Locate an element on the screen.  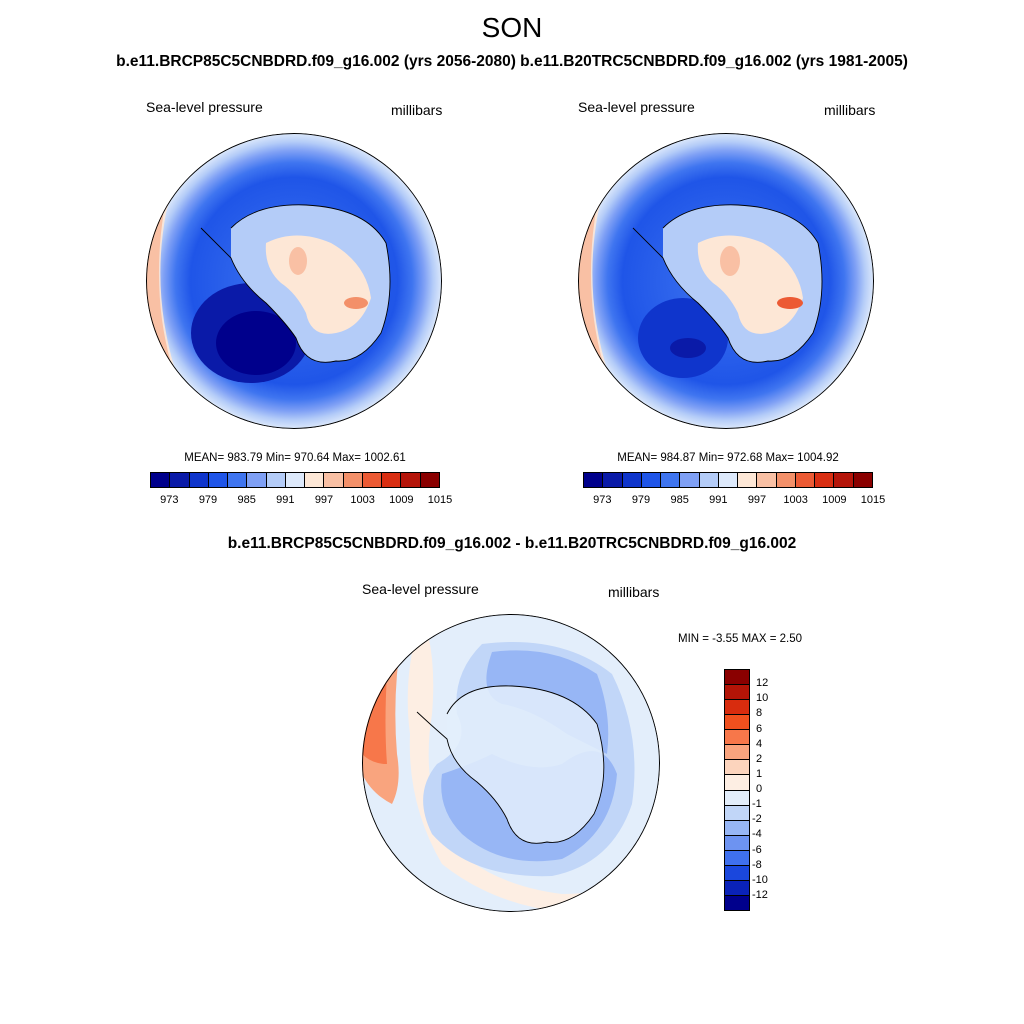
colorbar-tick-label: 2 is located at coordinates (759, 758).